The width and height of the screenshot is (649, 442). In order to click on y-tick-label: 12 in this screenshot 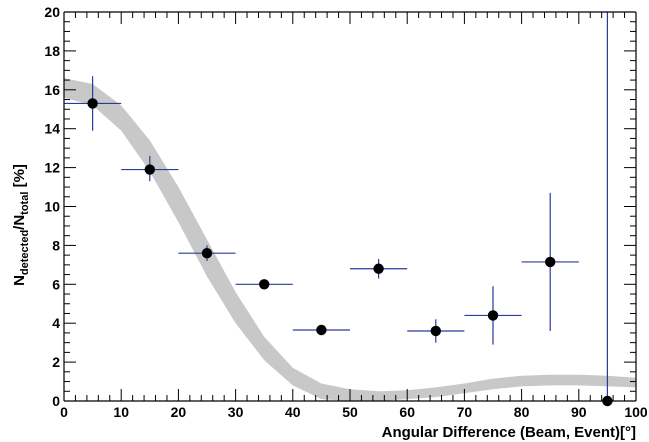, I will do `click(52, 168)`.